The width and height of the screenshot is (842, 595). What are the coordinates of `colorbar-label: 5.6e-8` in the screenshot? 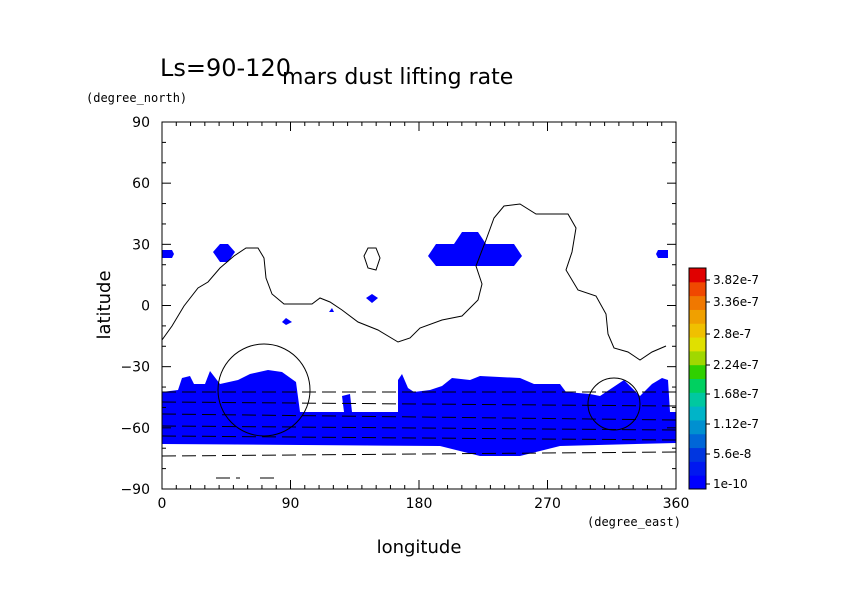 It's located at (732, 454).